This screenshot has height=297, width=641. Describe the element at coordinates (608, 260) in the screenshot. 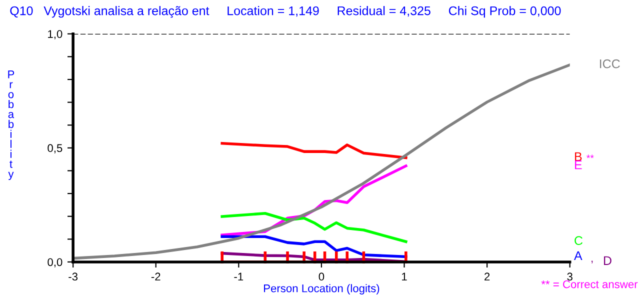

I see `text: D` at that location.